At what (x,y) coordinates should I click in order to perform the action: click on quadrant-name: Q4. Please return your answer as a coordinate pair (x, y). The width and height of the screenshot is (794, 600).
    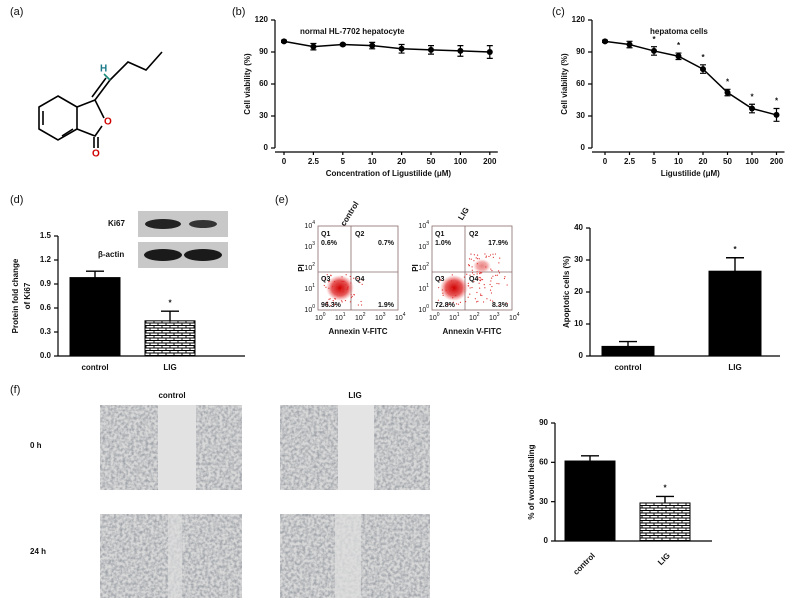
    Looking at the image, I should click on (359, 279).